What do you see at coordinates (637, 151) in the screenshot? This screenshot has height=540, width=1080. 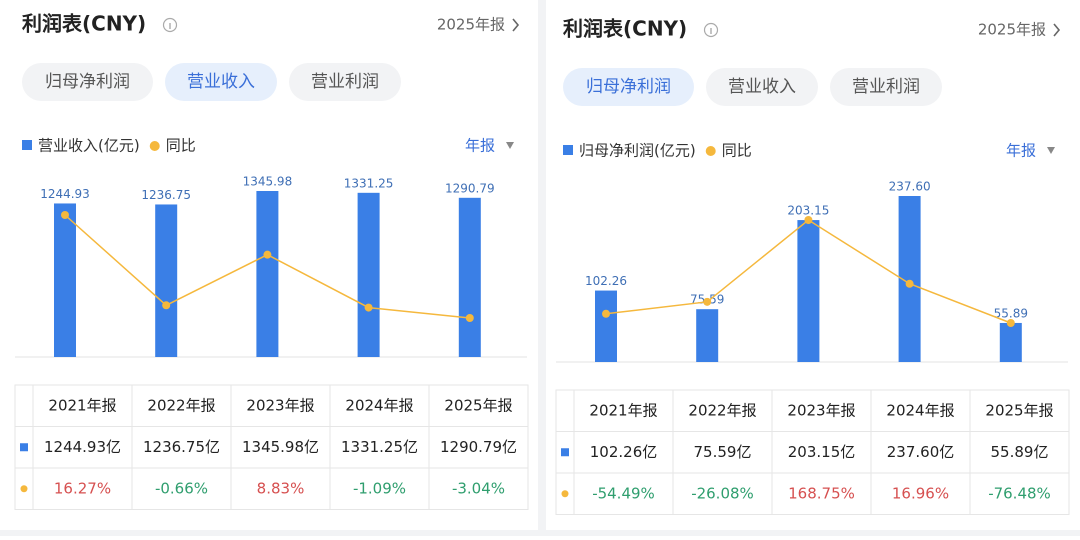 I see `legend-label: 归母净利润(亿元)` at bounding box center [637, 151].